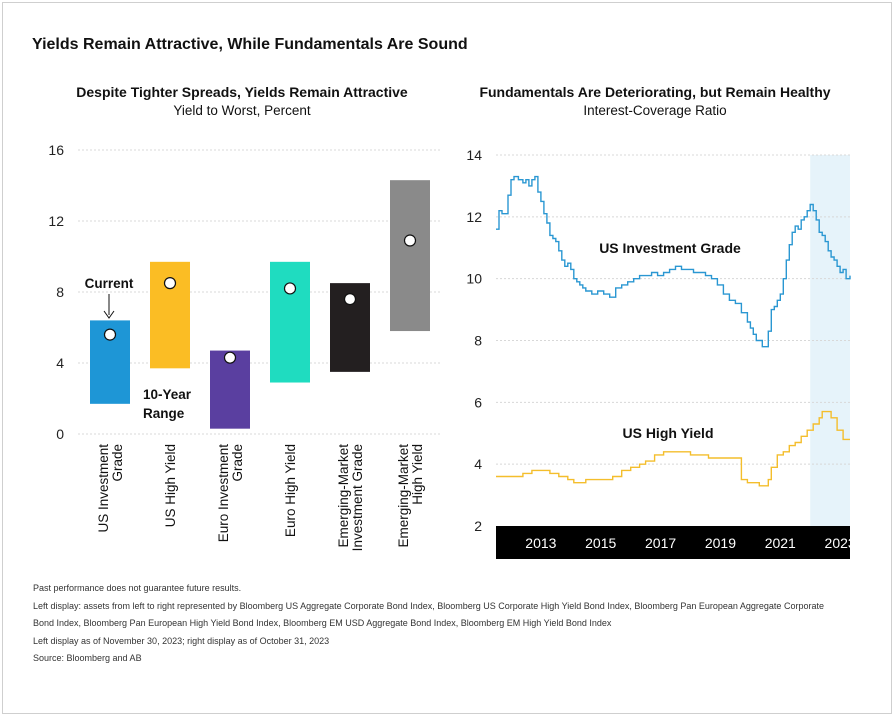 The width and height of the screenshot is (896, 718). What do you see at coordinates (60, 434) in the screenshot?
I see `y-tick-label: 0` at bounding box center [60, 434].